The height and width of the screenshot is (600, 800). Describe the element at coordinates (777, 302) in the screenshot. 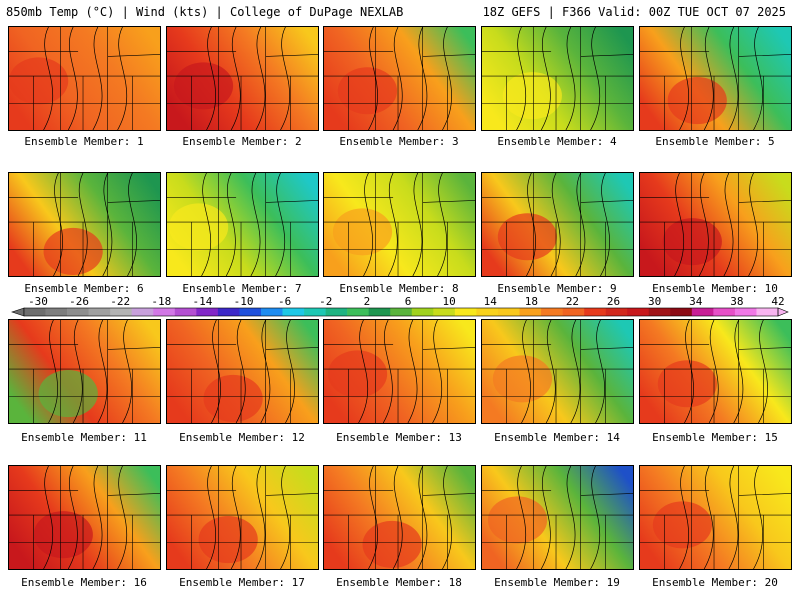

I see `colorbar-tick-label: 42` at that location.